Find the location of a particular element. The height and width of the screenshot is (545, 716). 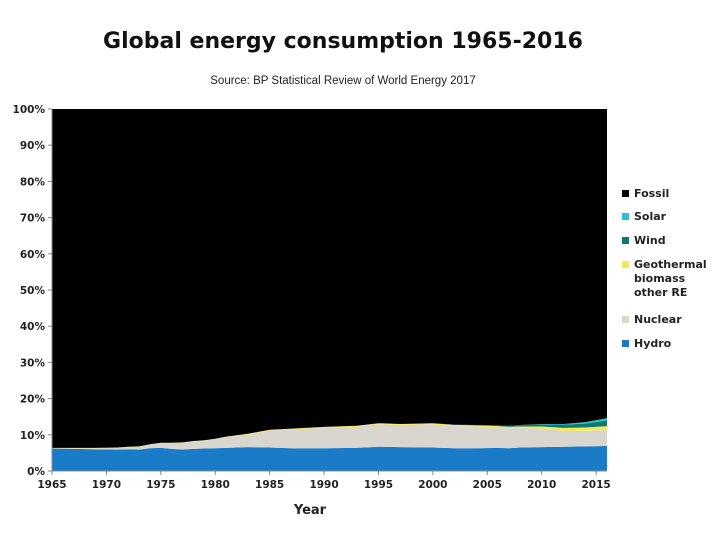

legend-label-geothermal-biomass-other-re: Geothermal is located at coordinates (670, 264).